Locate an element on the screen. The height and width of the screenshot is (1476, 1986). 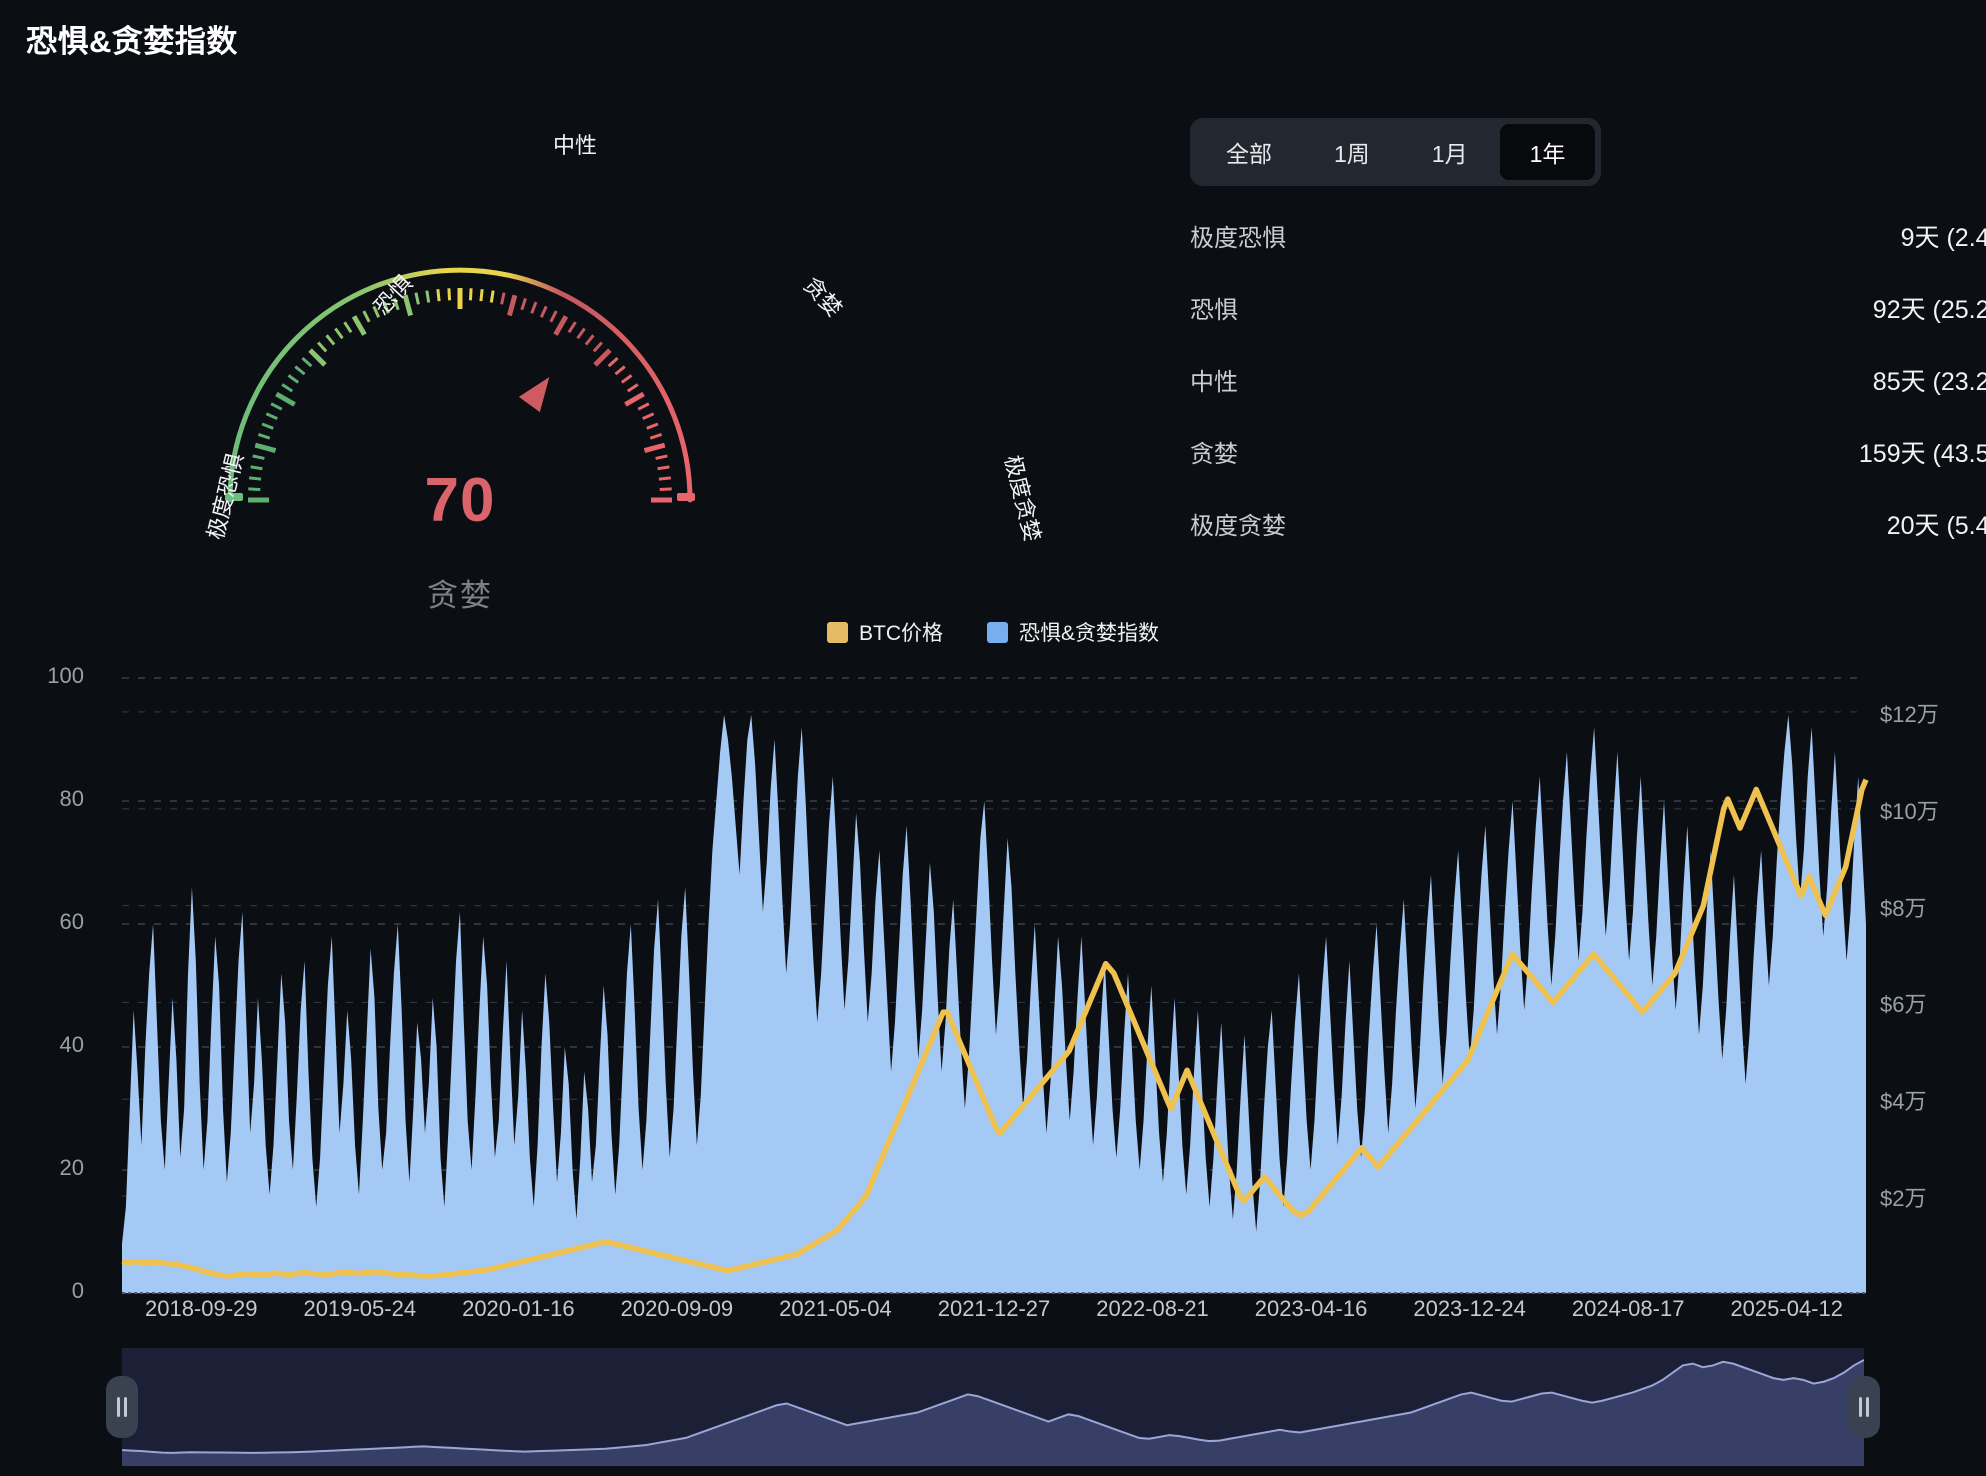
x-axis-tick: 2019-05-24 is located at coordinates (360, 1308).